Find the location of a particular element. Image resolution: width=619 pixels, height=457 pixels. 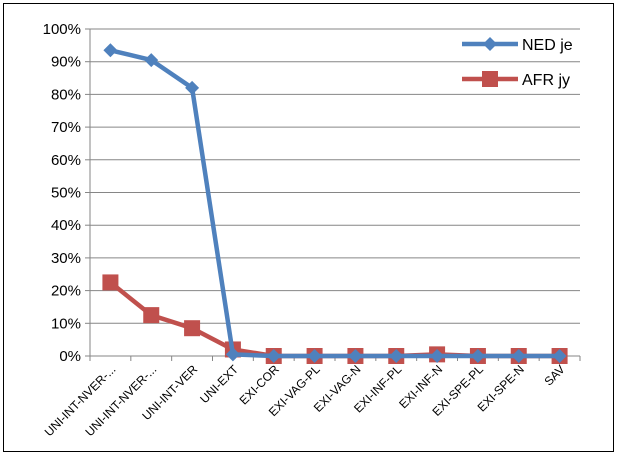

y-tick-label: 80% is located at coordinates (66, 94).